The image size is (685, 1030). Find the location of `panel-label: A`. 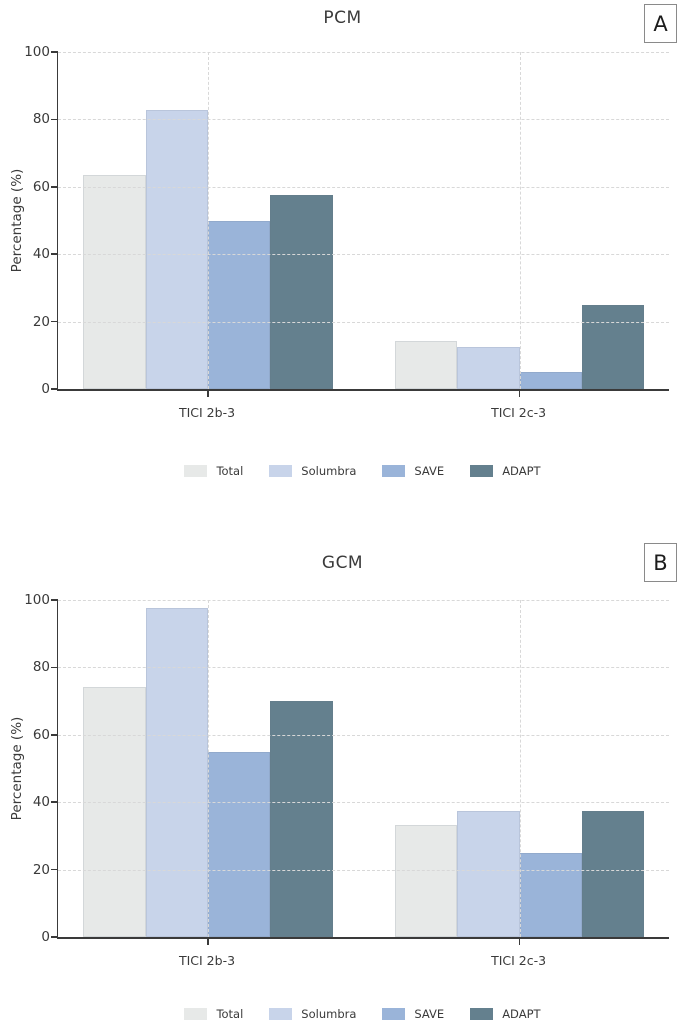

panel-label: A is located at coordinates (660, 23).